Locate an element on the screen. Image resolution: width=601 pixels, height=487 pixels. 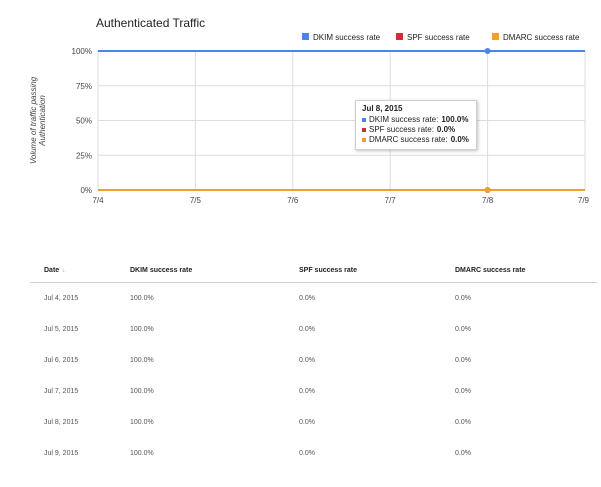
sort-down-icon: ↓ is located at coordinates (64, 270).